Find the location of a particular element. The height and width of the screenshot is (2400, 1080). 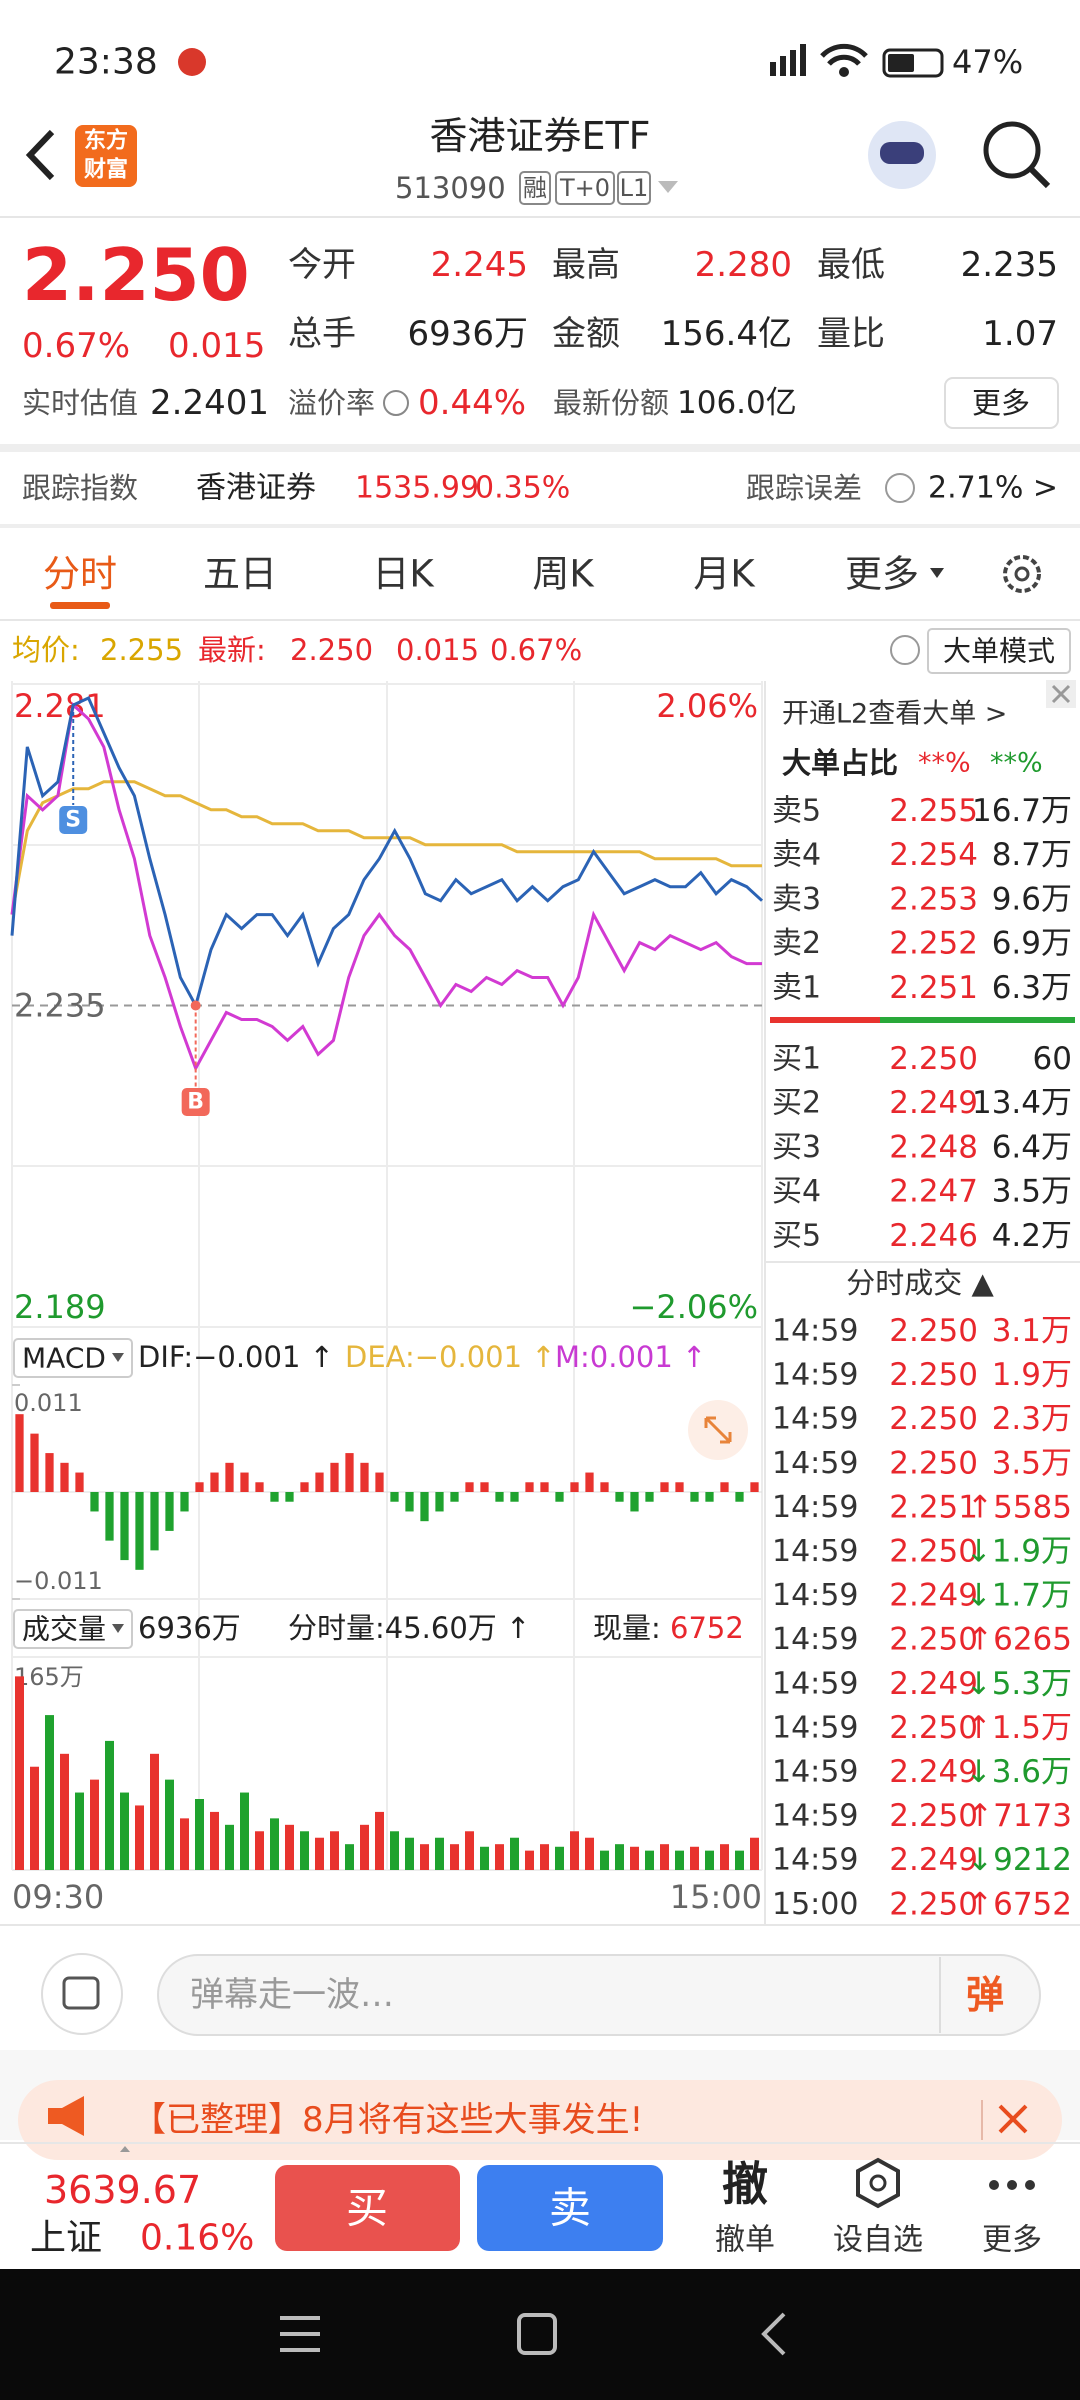

more-button-box is located at coordinates (1001, 403).